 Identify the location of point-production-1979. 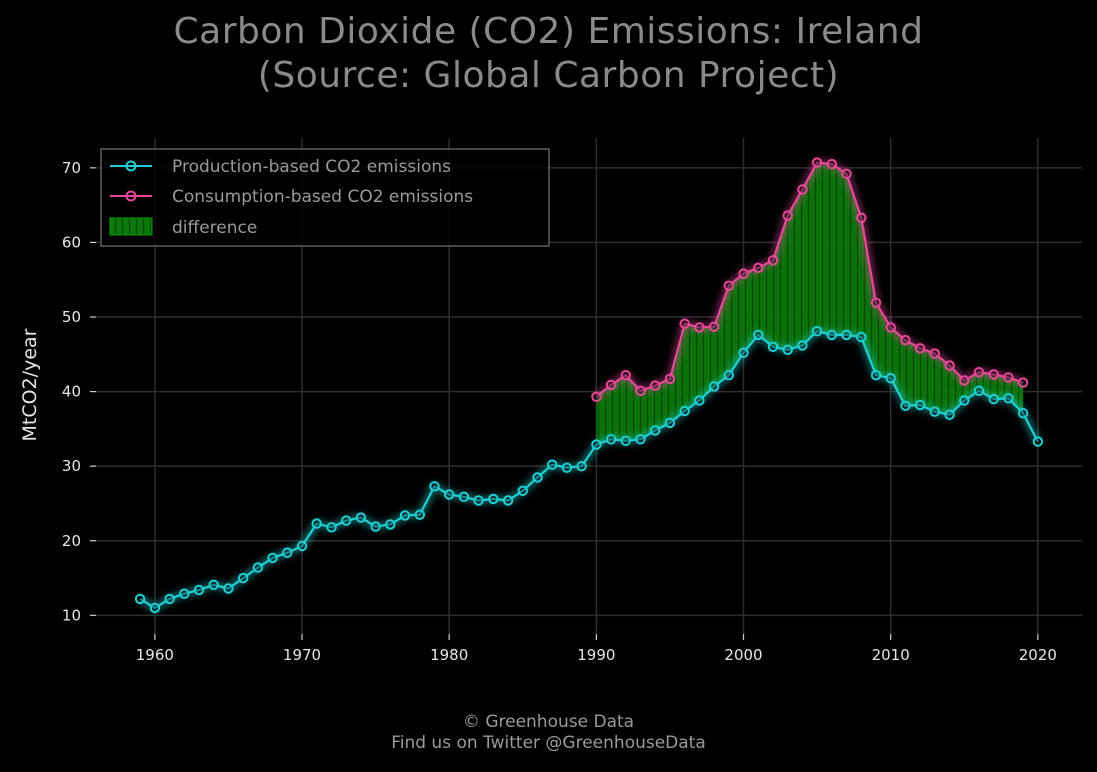
(434, 486).